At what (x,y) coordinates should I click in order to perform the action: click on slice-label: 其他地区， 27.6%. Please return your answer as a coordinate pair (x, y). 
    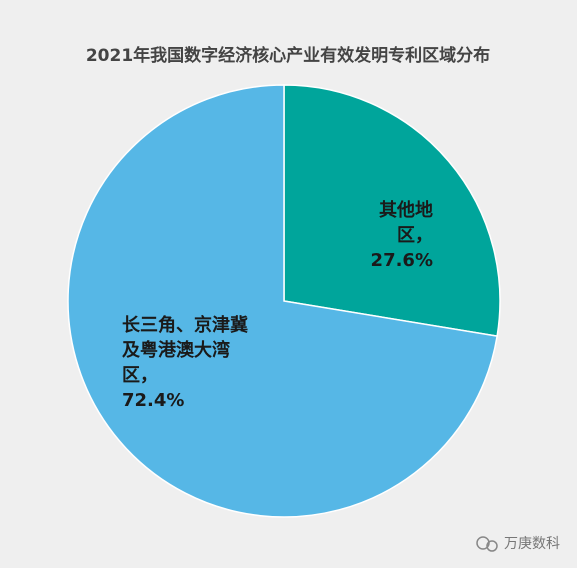
    Looking at the image, I should click on (389, 235).